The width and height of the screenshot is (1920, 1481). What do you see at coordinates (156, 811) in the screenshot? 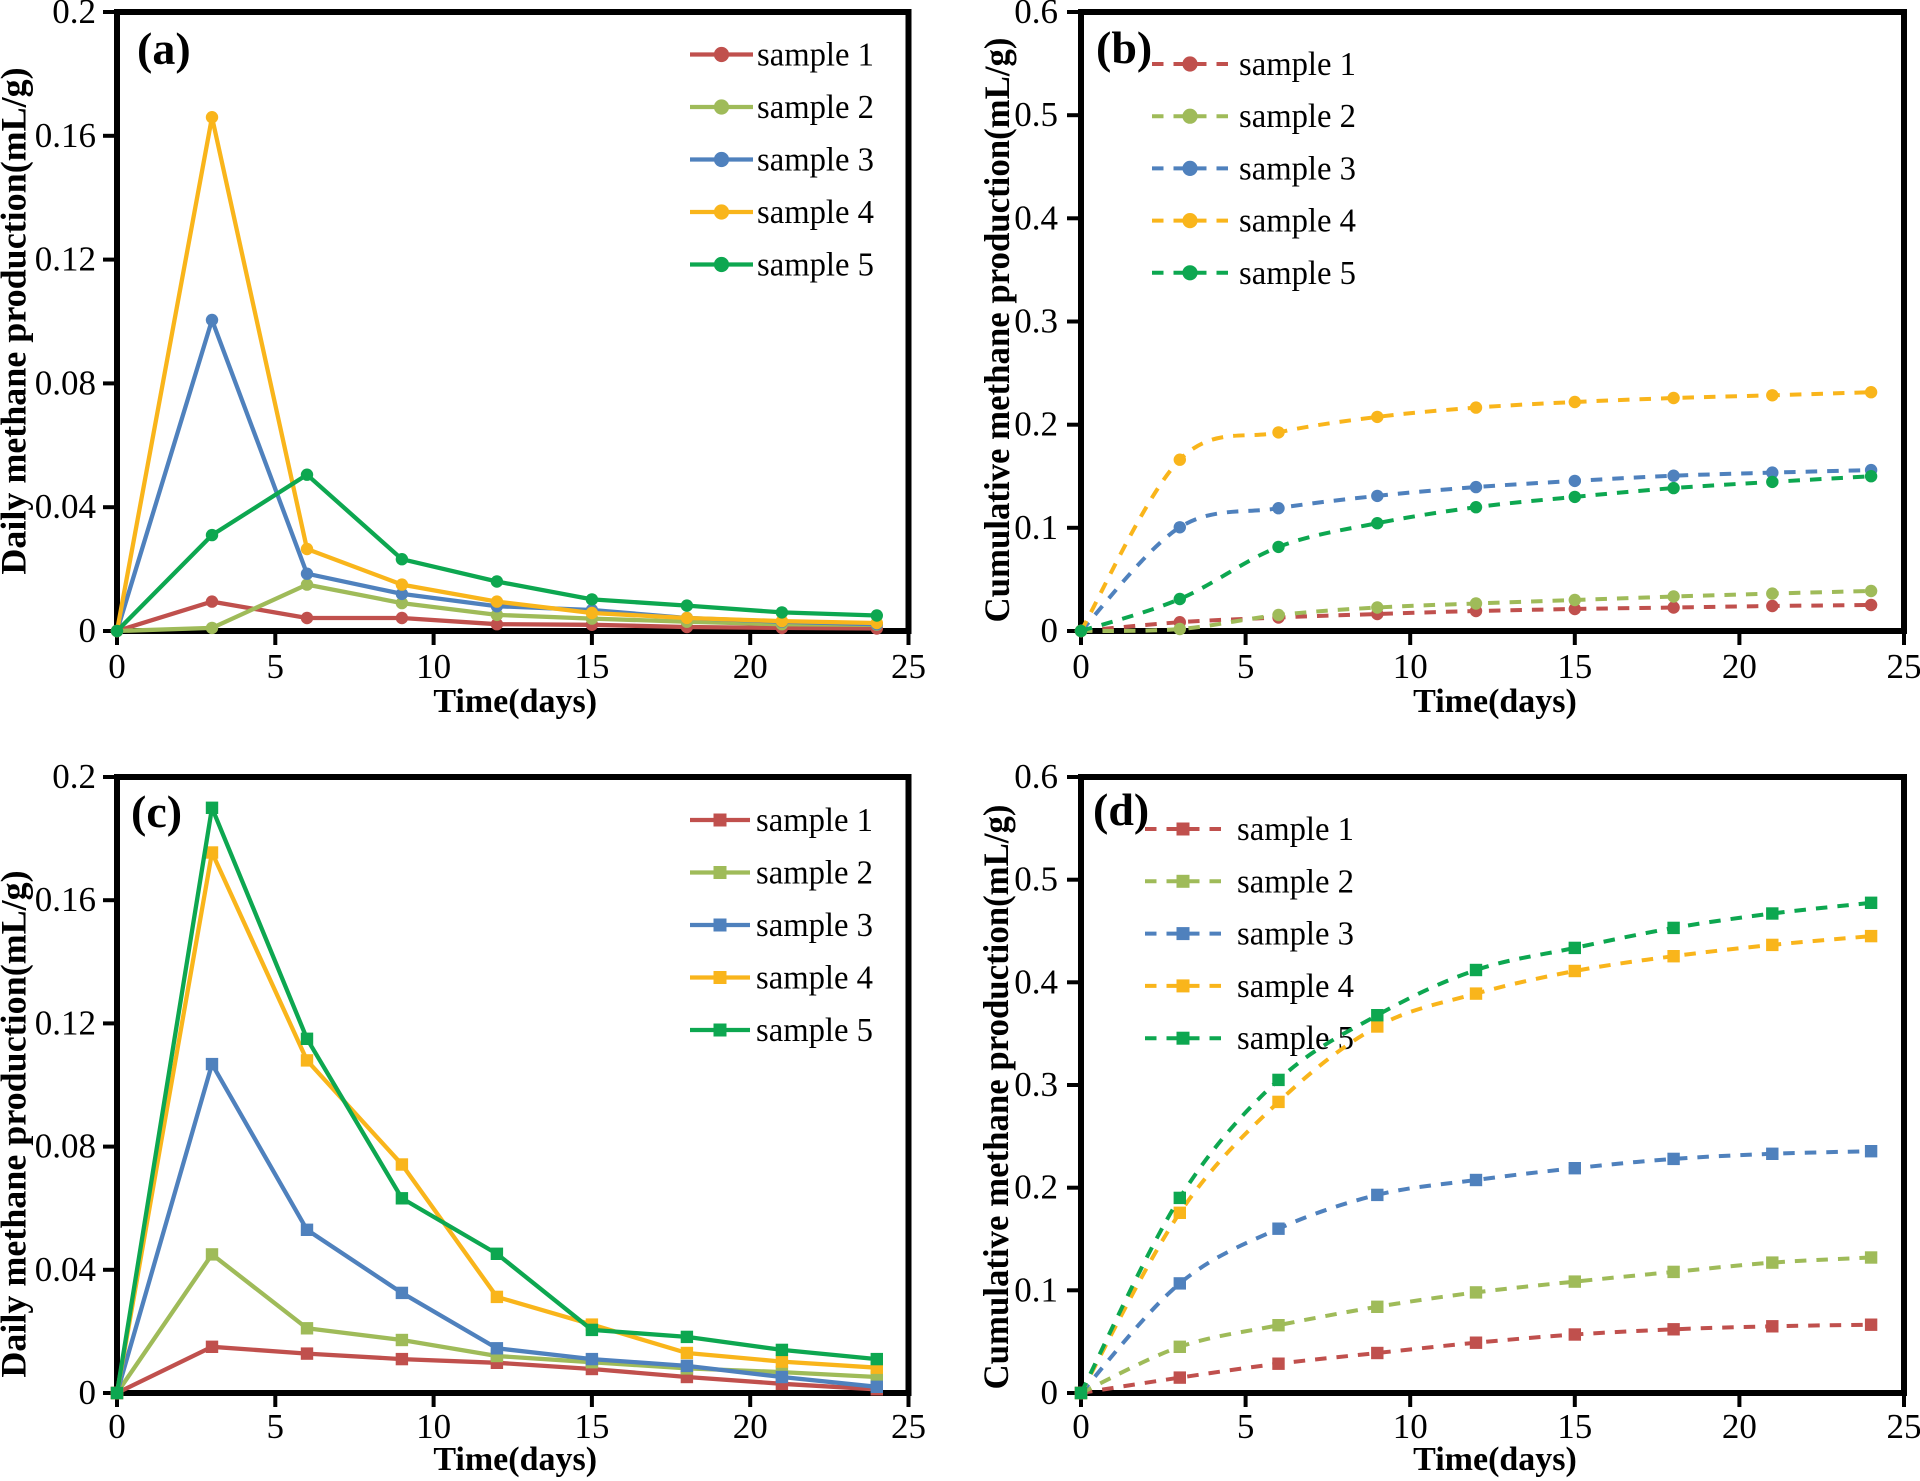
I see `svg-text: (c)` at bounding box center [156, 811].